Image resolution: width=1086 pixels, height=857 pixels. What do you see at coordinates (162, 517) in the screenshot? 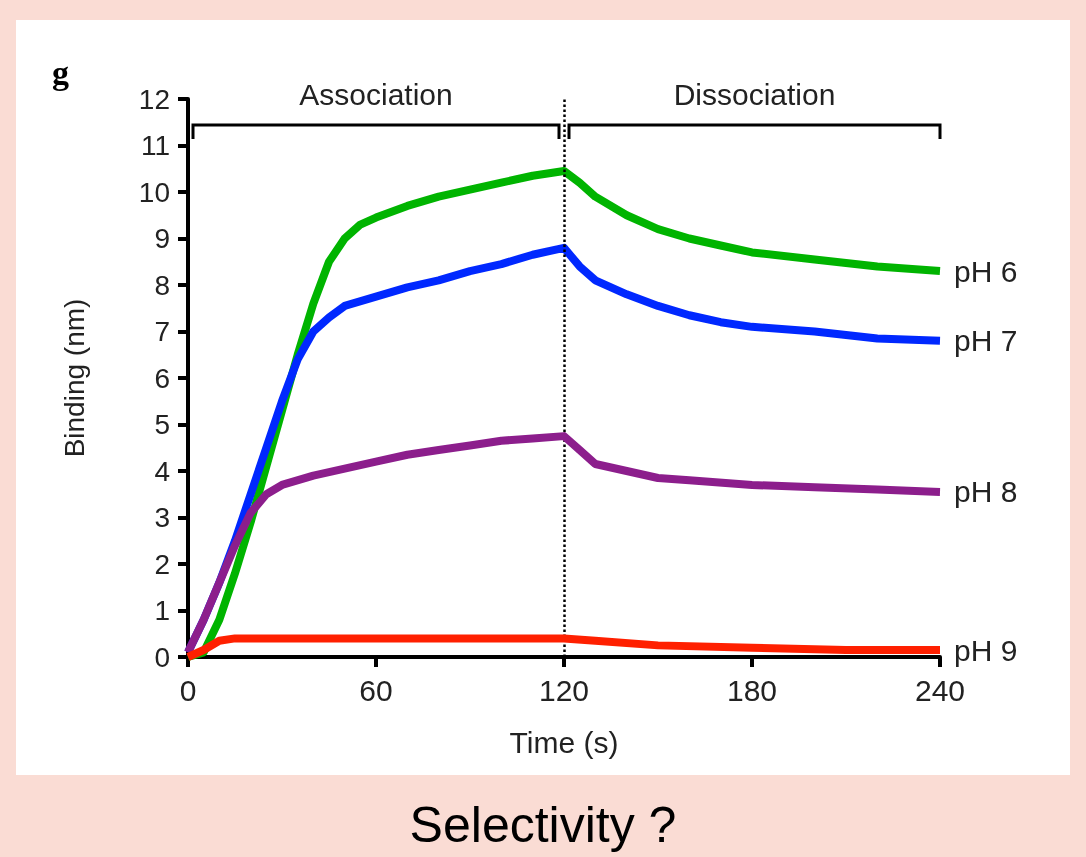
I see `y-tick-label: 3` at bounding box center [162, 517].